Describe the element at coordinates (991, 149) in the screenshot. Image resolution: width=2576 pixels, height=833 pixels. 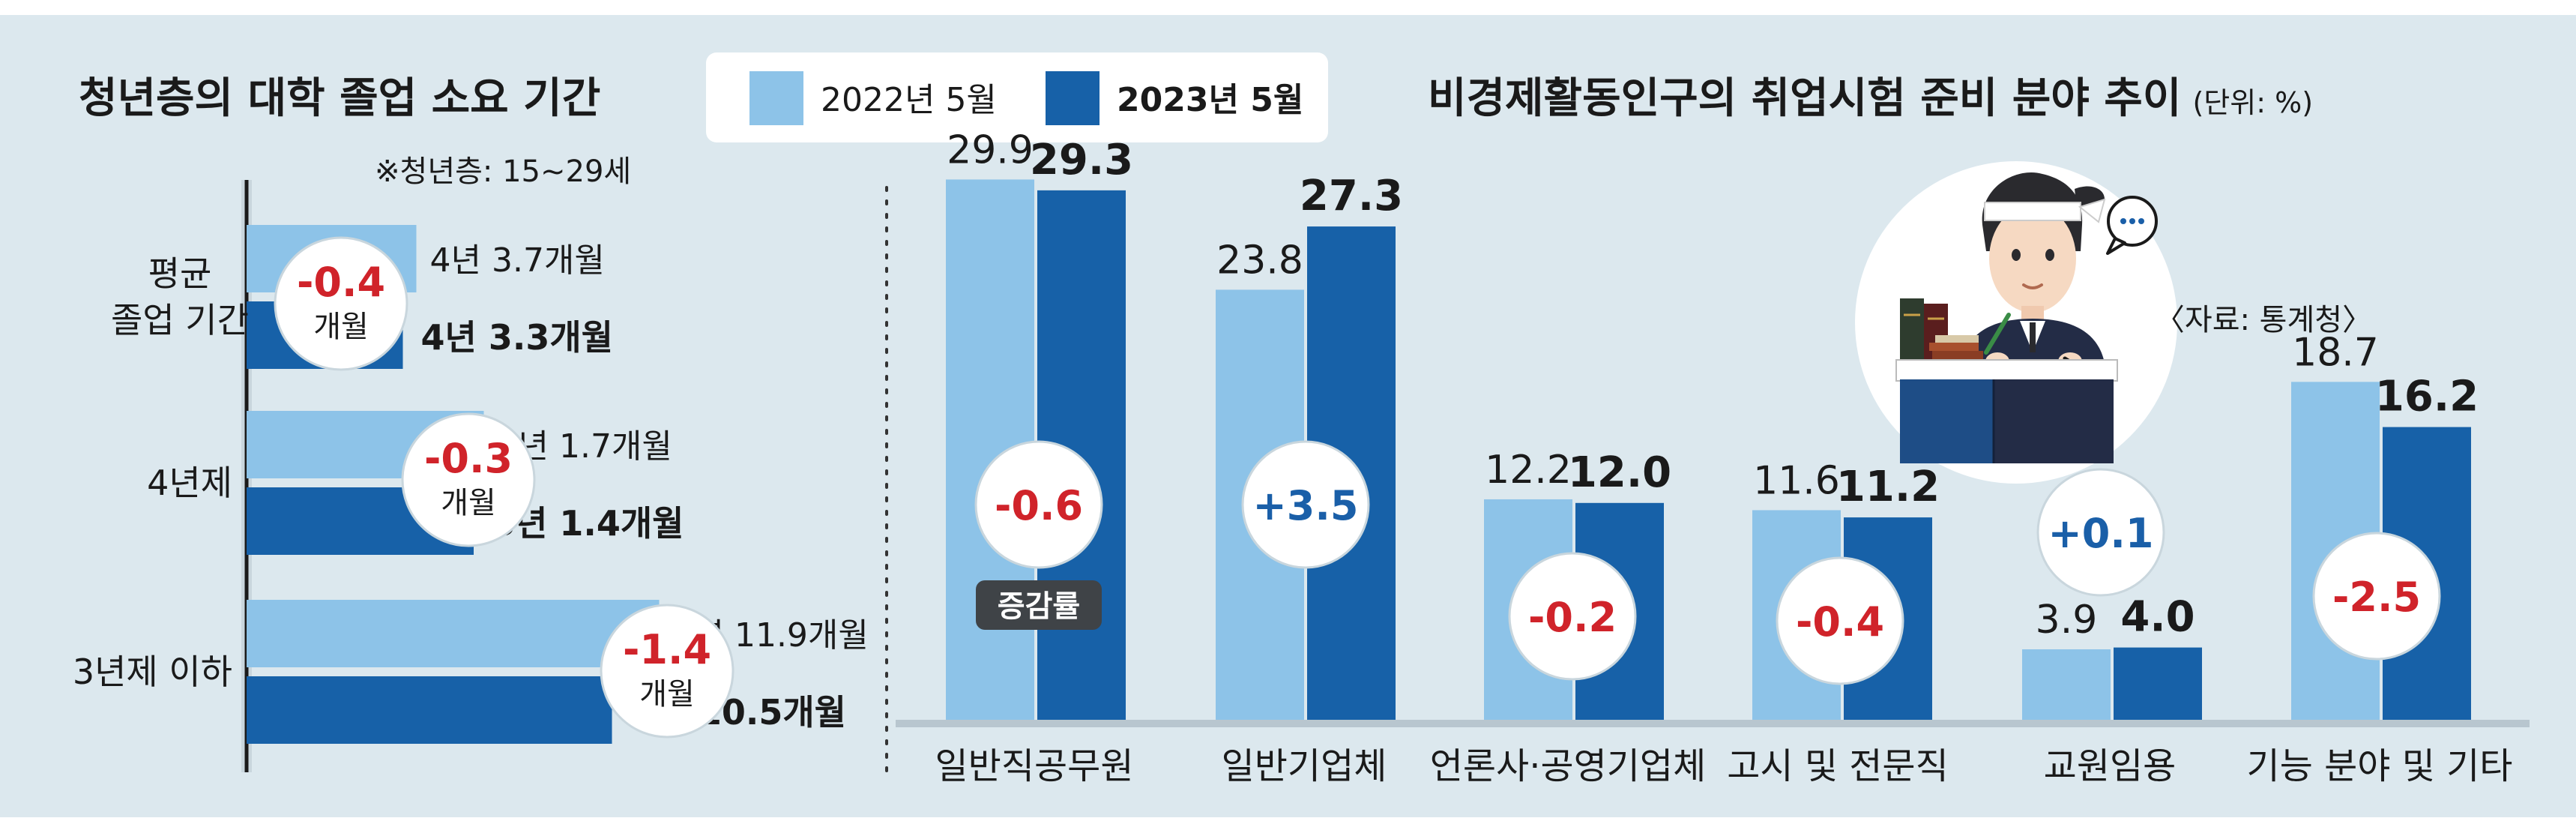
I see `vbar-label-2022: 29.9` at that location.